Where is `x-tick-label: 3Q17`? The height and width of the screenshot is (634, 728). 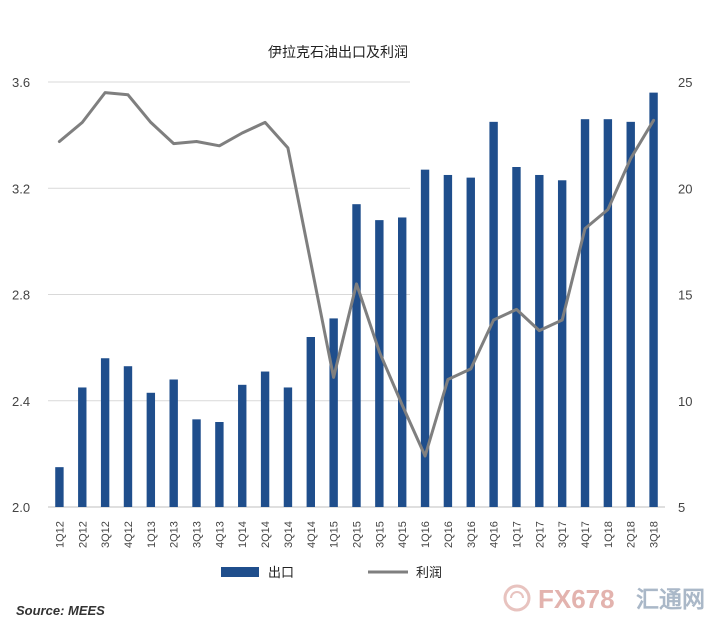 x-tick-label: 3Q17 is located at coordinates (563, 534).